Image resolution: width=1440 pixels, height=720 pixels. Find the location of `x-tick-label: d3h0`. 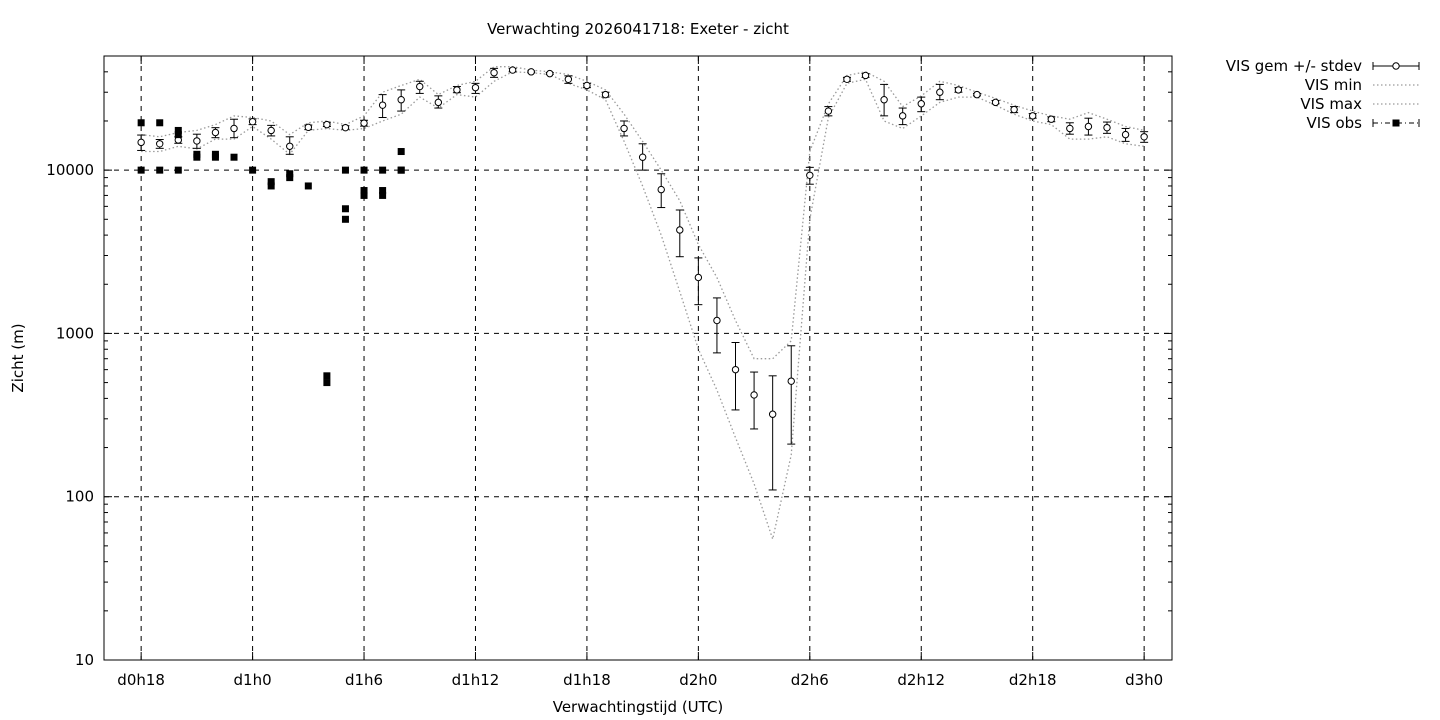

x-tick-label: d3h0 is located at coordinates (1144, 680).